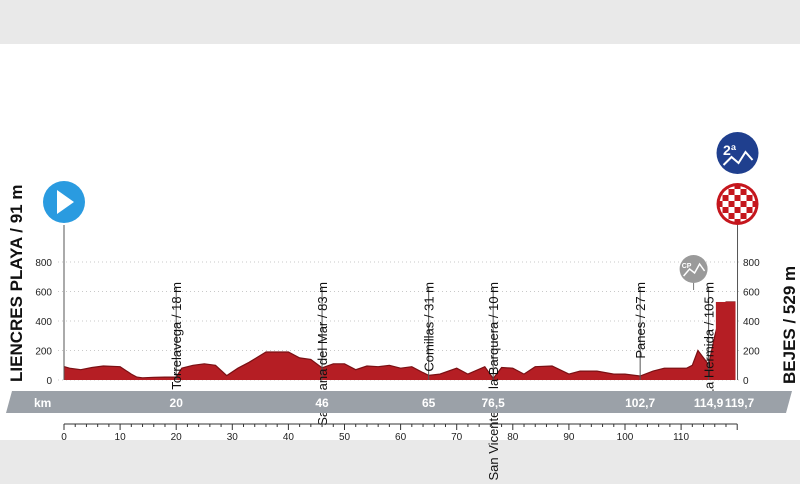 Image resolution: width=800 pixels, height=484 pixels. What do you see at coordinates (400, 462) in the screenshot?
I see `bottom-band` at bounding box center [400, 462].